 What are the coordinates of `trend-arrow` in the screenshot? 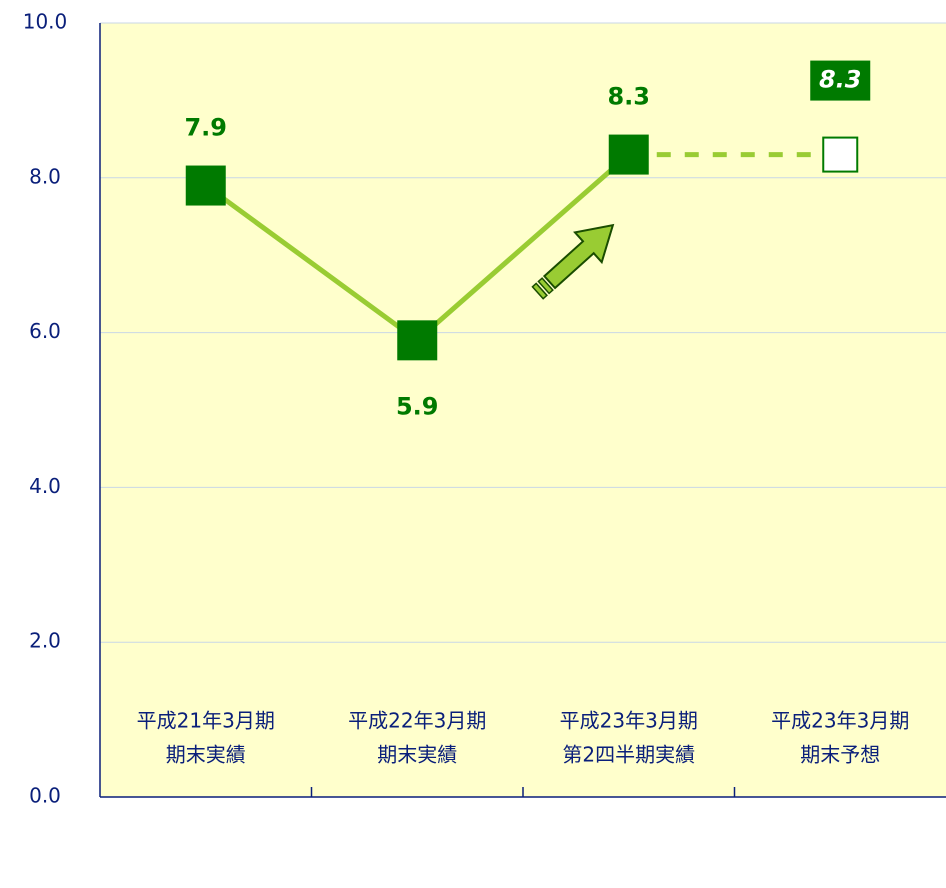 It's located at (573, 261).